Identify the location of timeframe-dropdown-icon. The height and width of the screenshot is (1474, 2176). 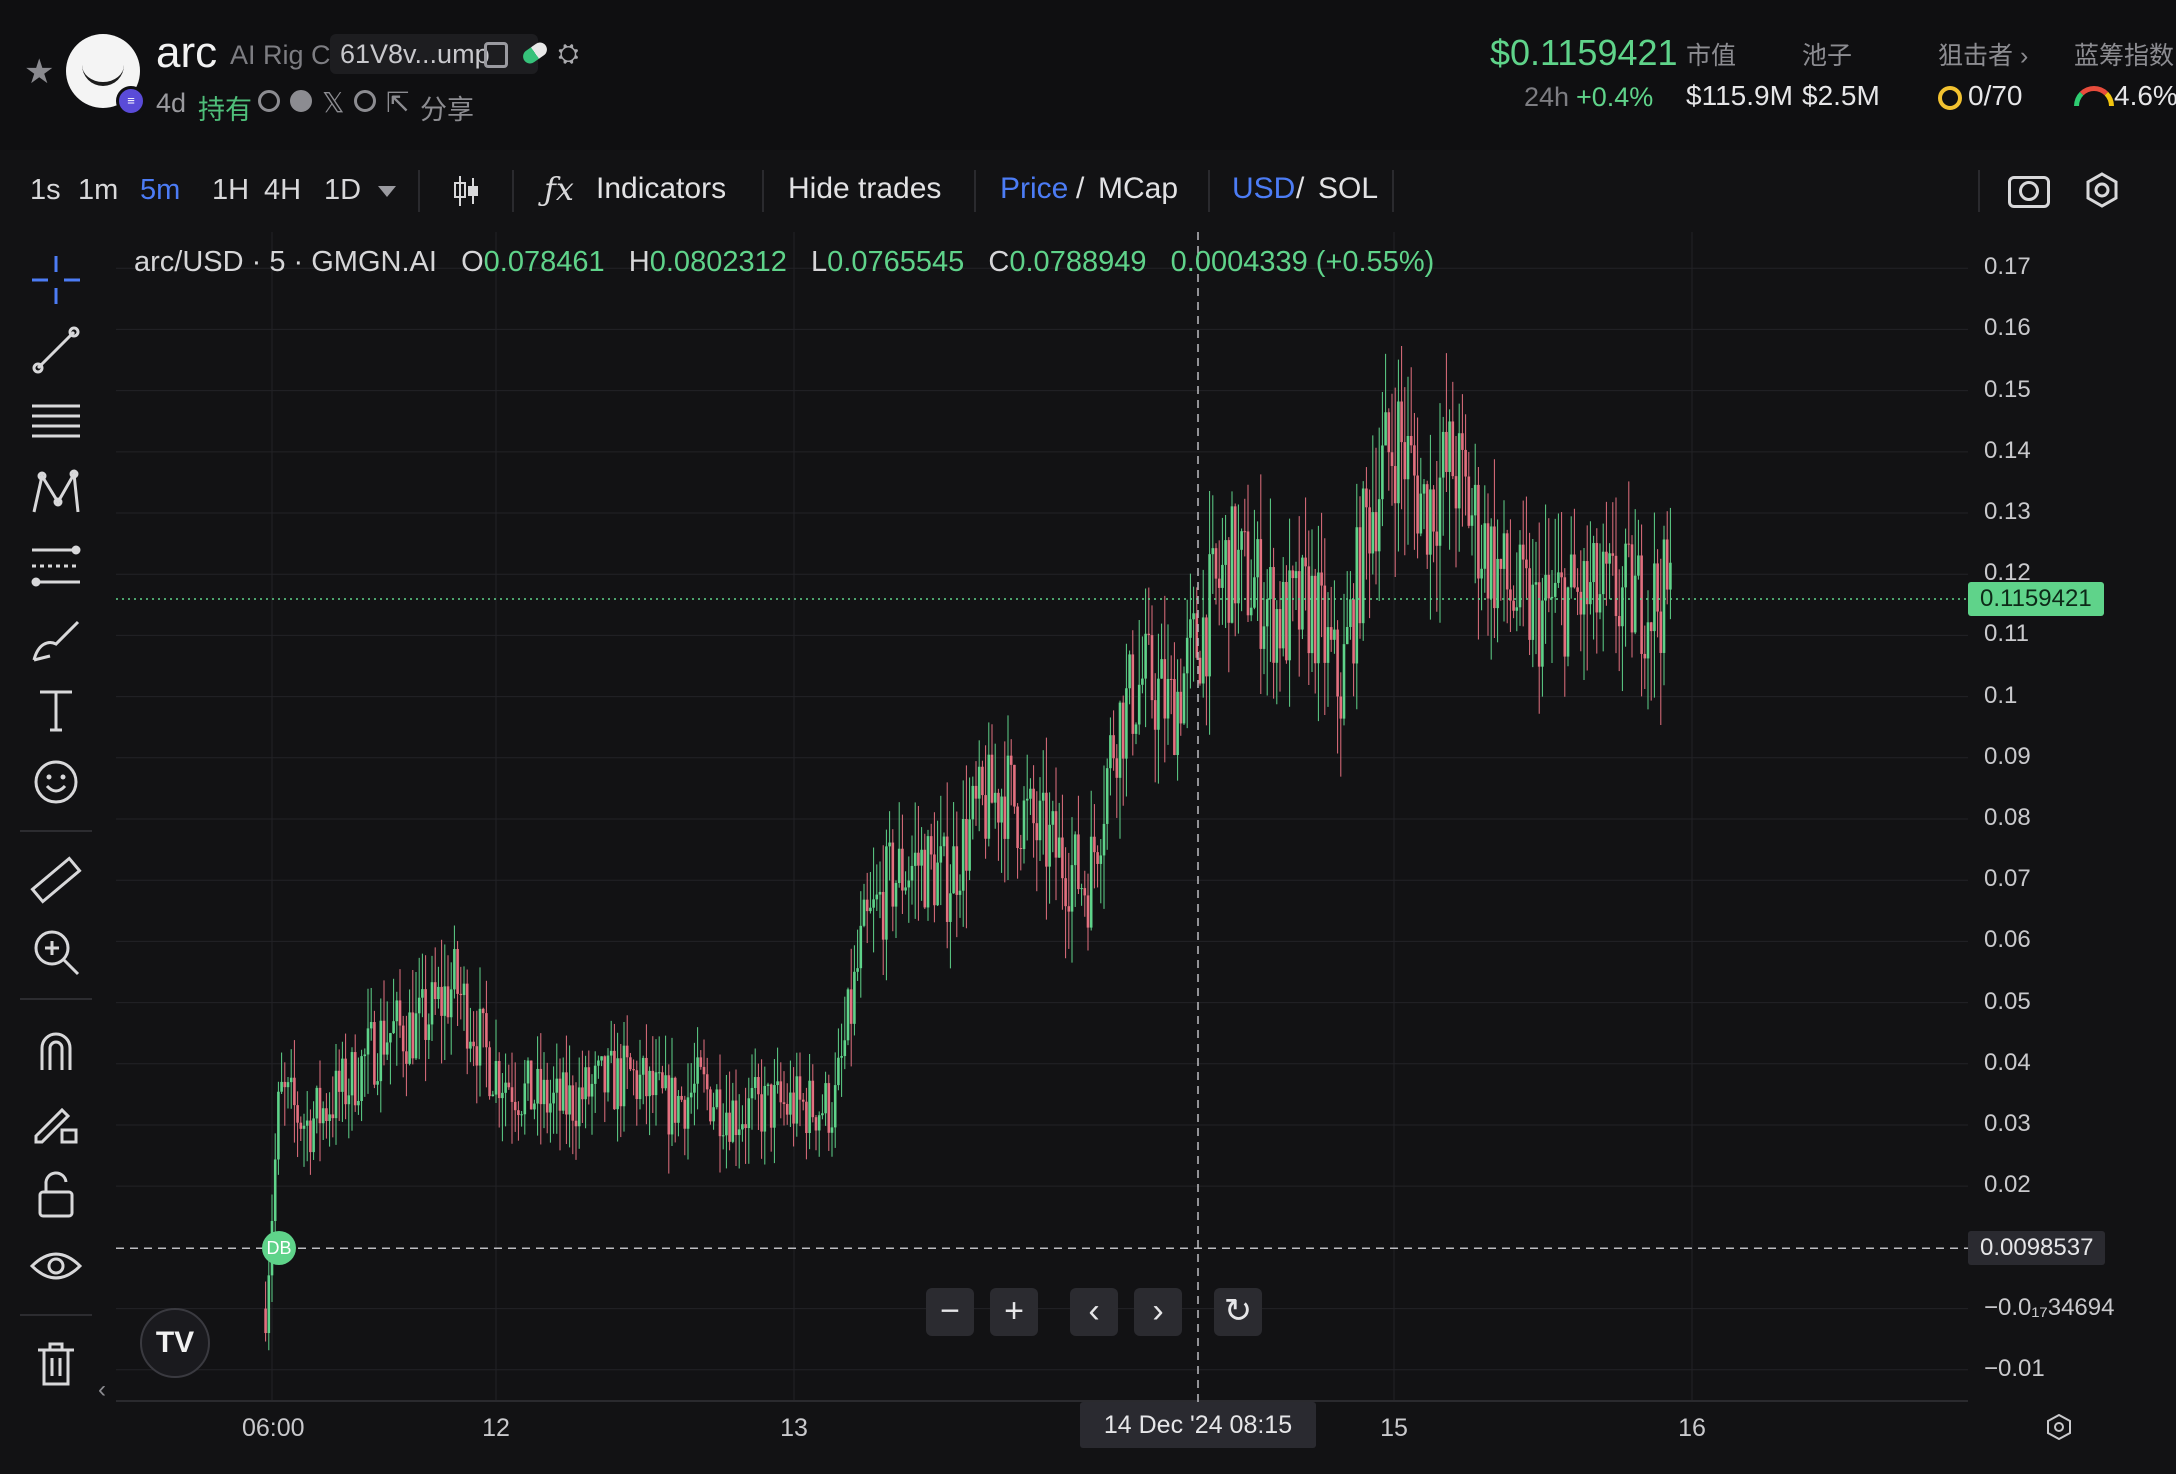
(387, 191).